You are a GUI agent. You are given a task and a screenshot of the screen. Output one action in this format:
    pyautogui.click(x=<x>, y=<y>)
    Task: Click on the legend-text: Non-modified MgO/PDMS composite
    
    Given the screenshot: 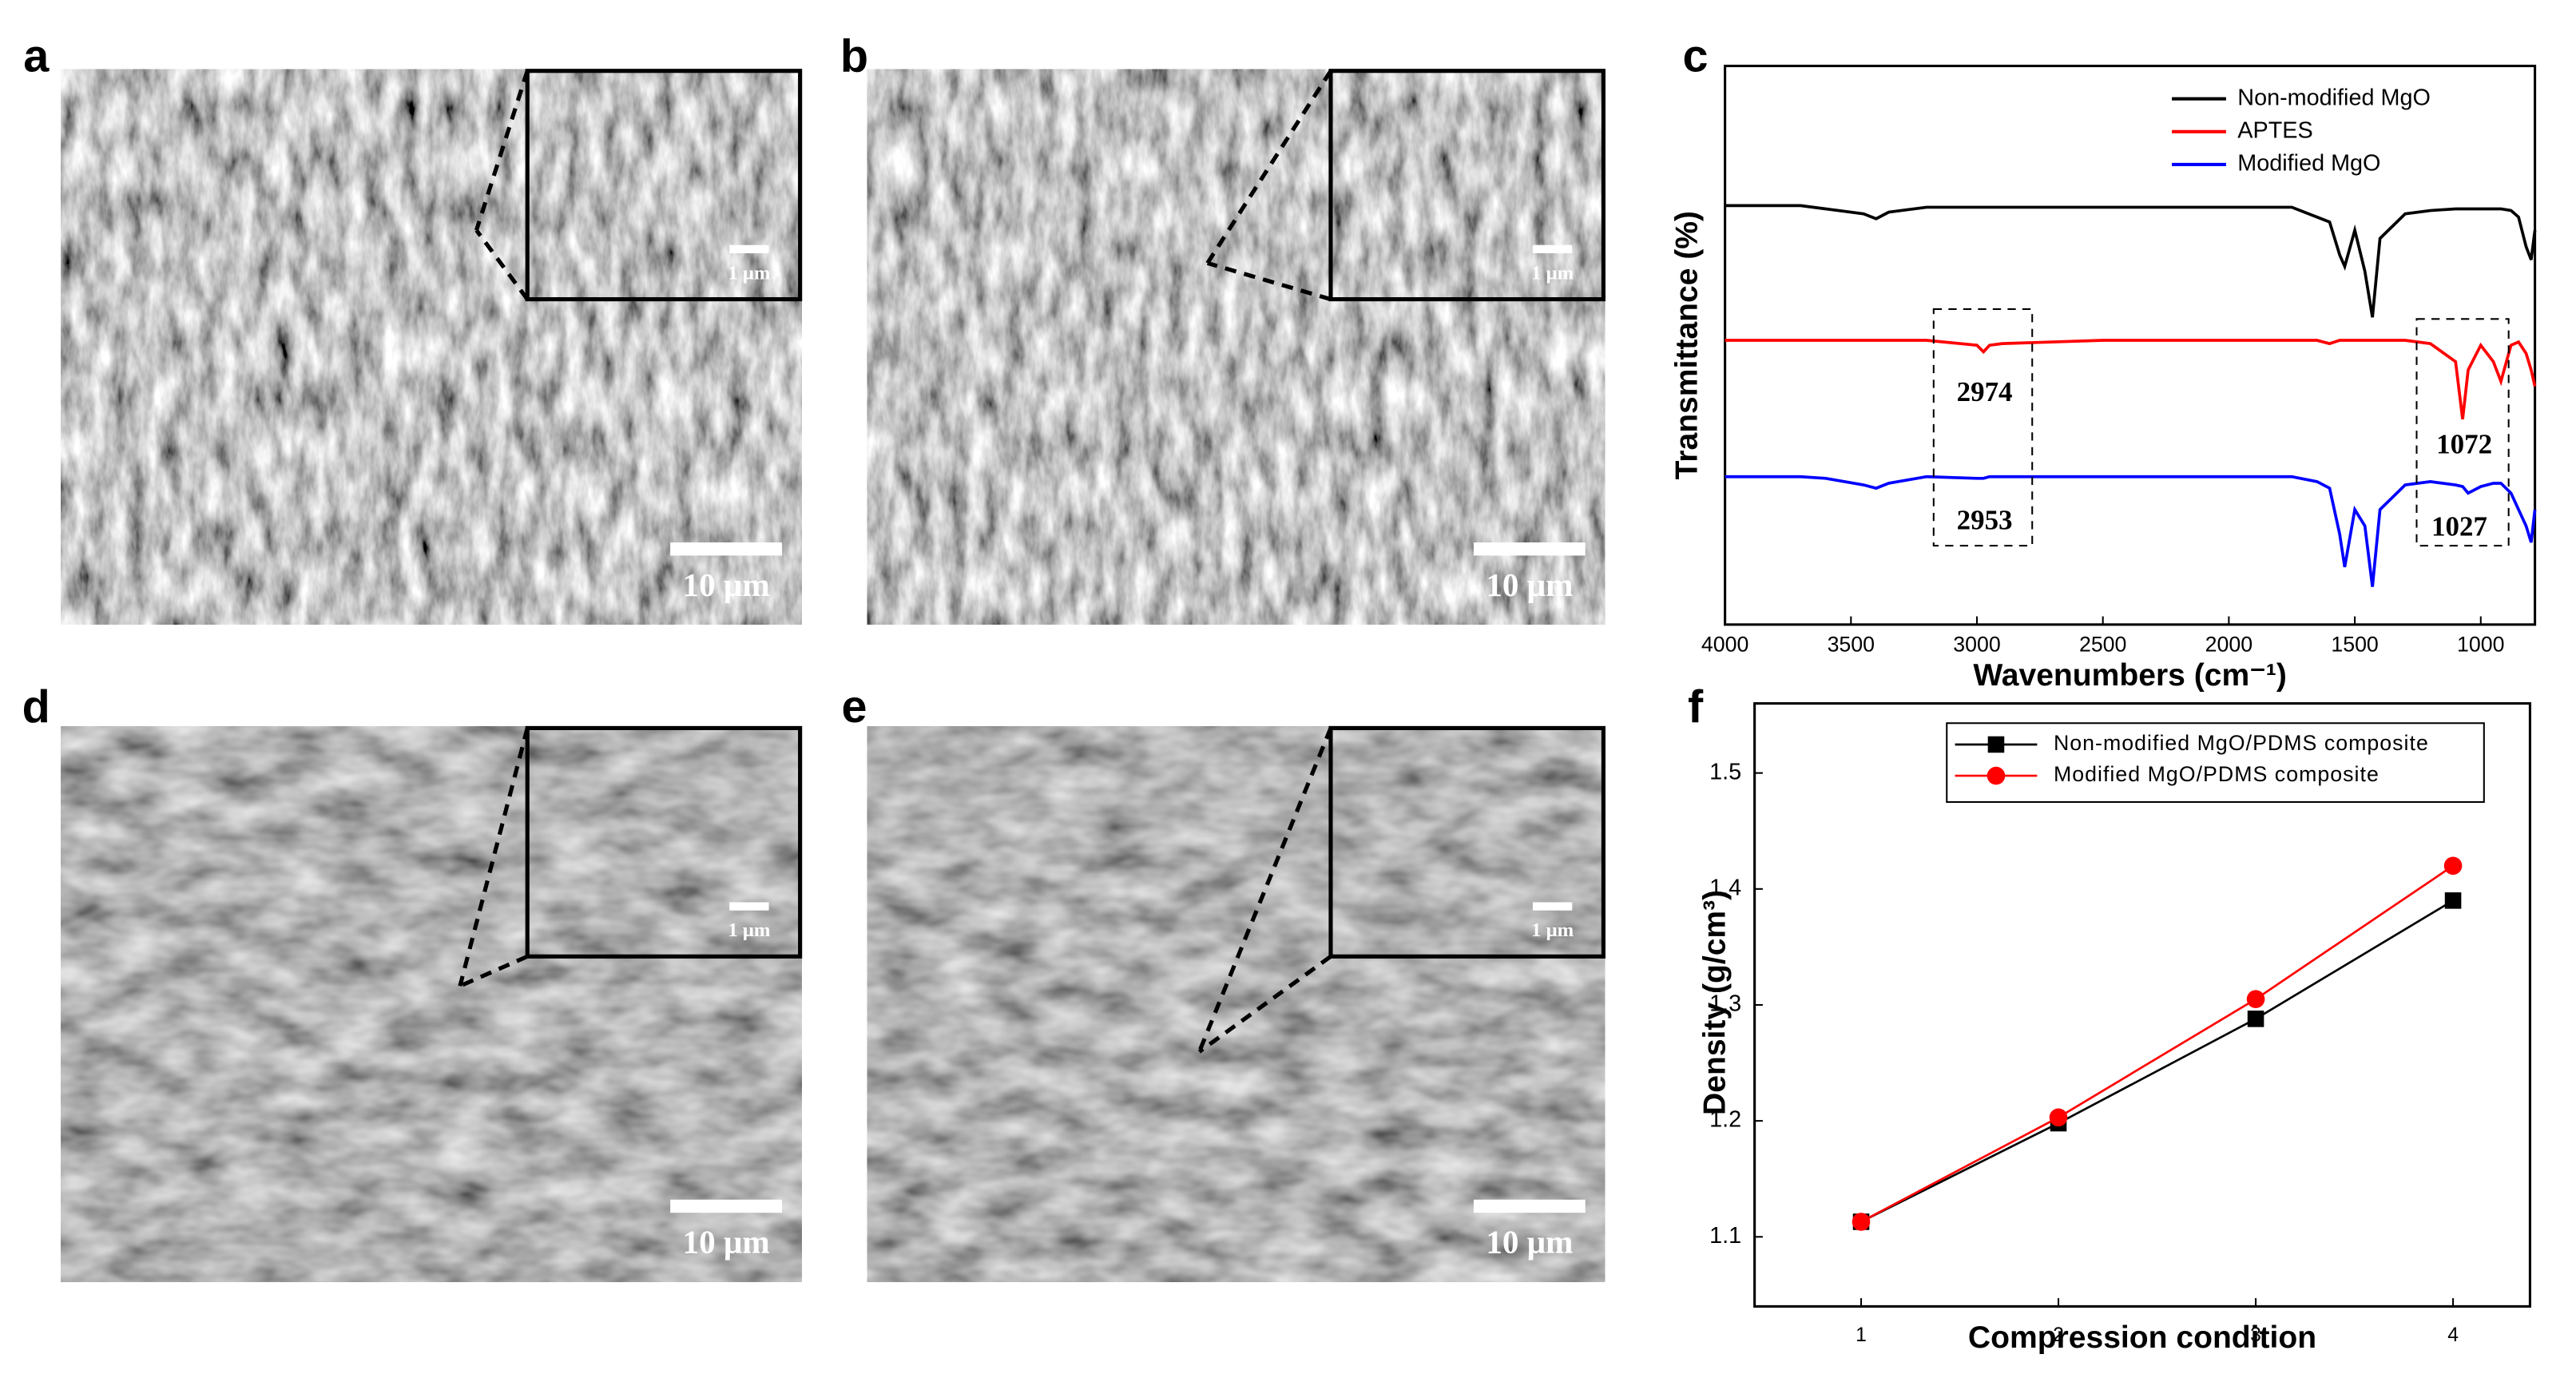 What is the action you would take?
    pyautogui.click(x=2241, y=743)
    